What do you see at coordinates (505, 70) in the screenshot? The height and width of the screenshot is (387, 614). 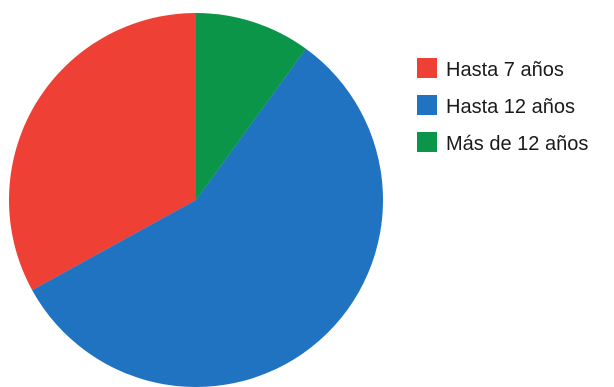 I see `legend-label-hasta-7: Hasta 7 años` at bounding box center [505, 70].